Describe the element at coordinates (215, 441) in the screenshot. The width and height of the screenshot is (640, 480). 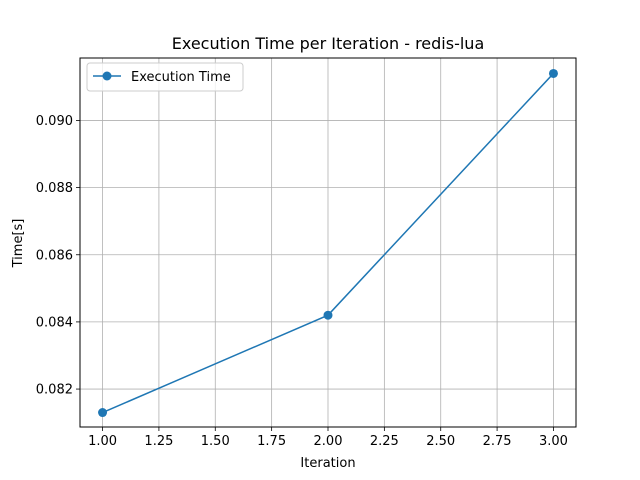
I see `x-tick-label: 1.50` at that location.